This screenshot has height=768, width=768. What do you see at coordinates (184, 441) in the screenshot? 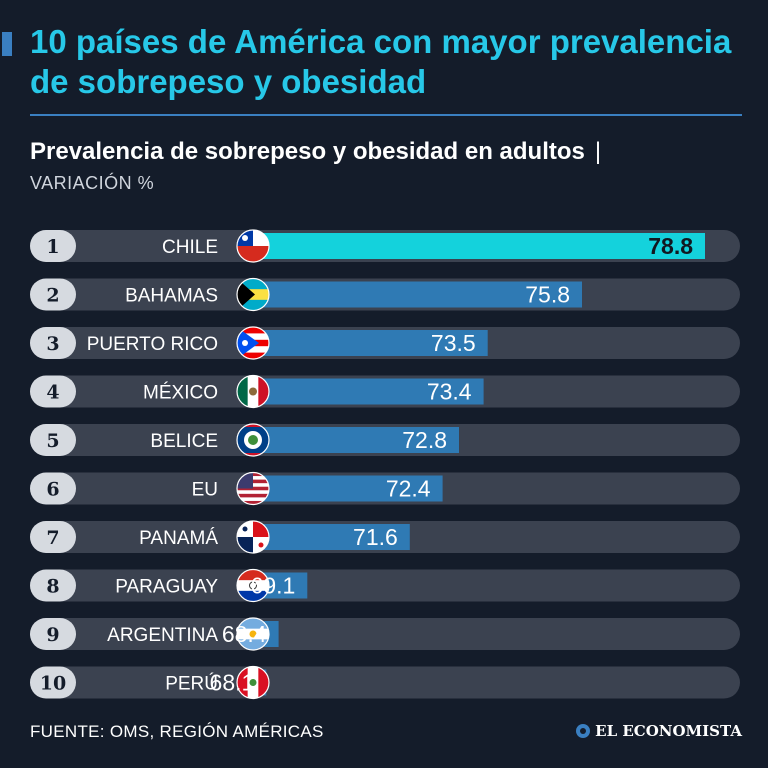
I see `category-label: BELICE` at bounding box center [184, 441].